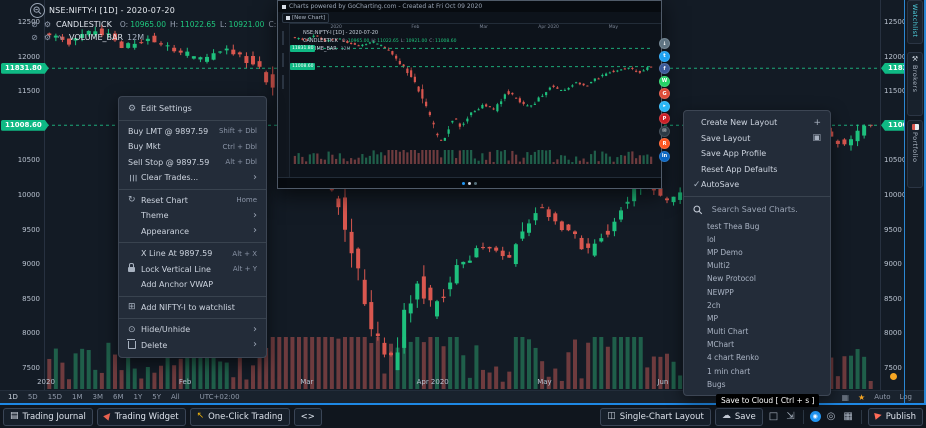 The image size is (926, 428). I want to click on menu-item-label: Reset App Defaults, so click(739, 169).